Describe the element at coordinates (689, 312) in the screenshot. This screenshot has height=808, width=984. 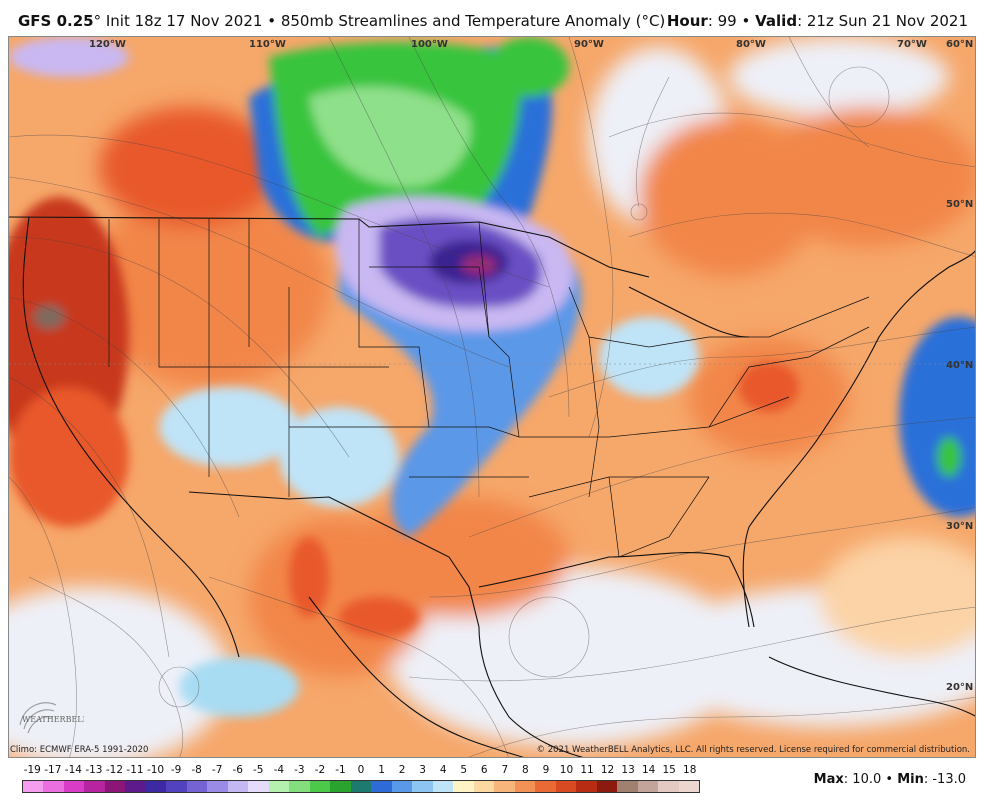
I see `great-lakes` at that location.